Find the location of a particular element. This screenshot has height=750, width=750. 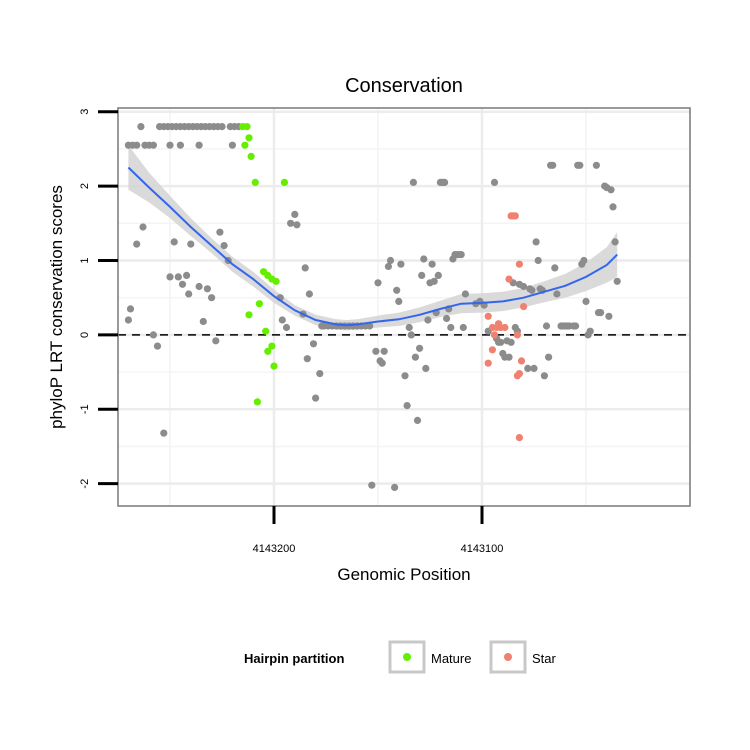

chart-title: Conservation is located at coordinates (404, 86).